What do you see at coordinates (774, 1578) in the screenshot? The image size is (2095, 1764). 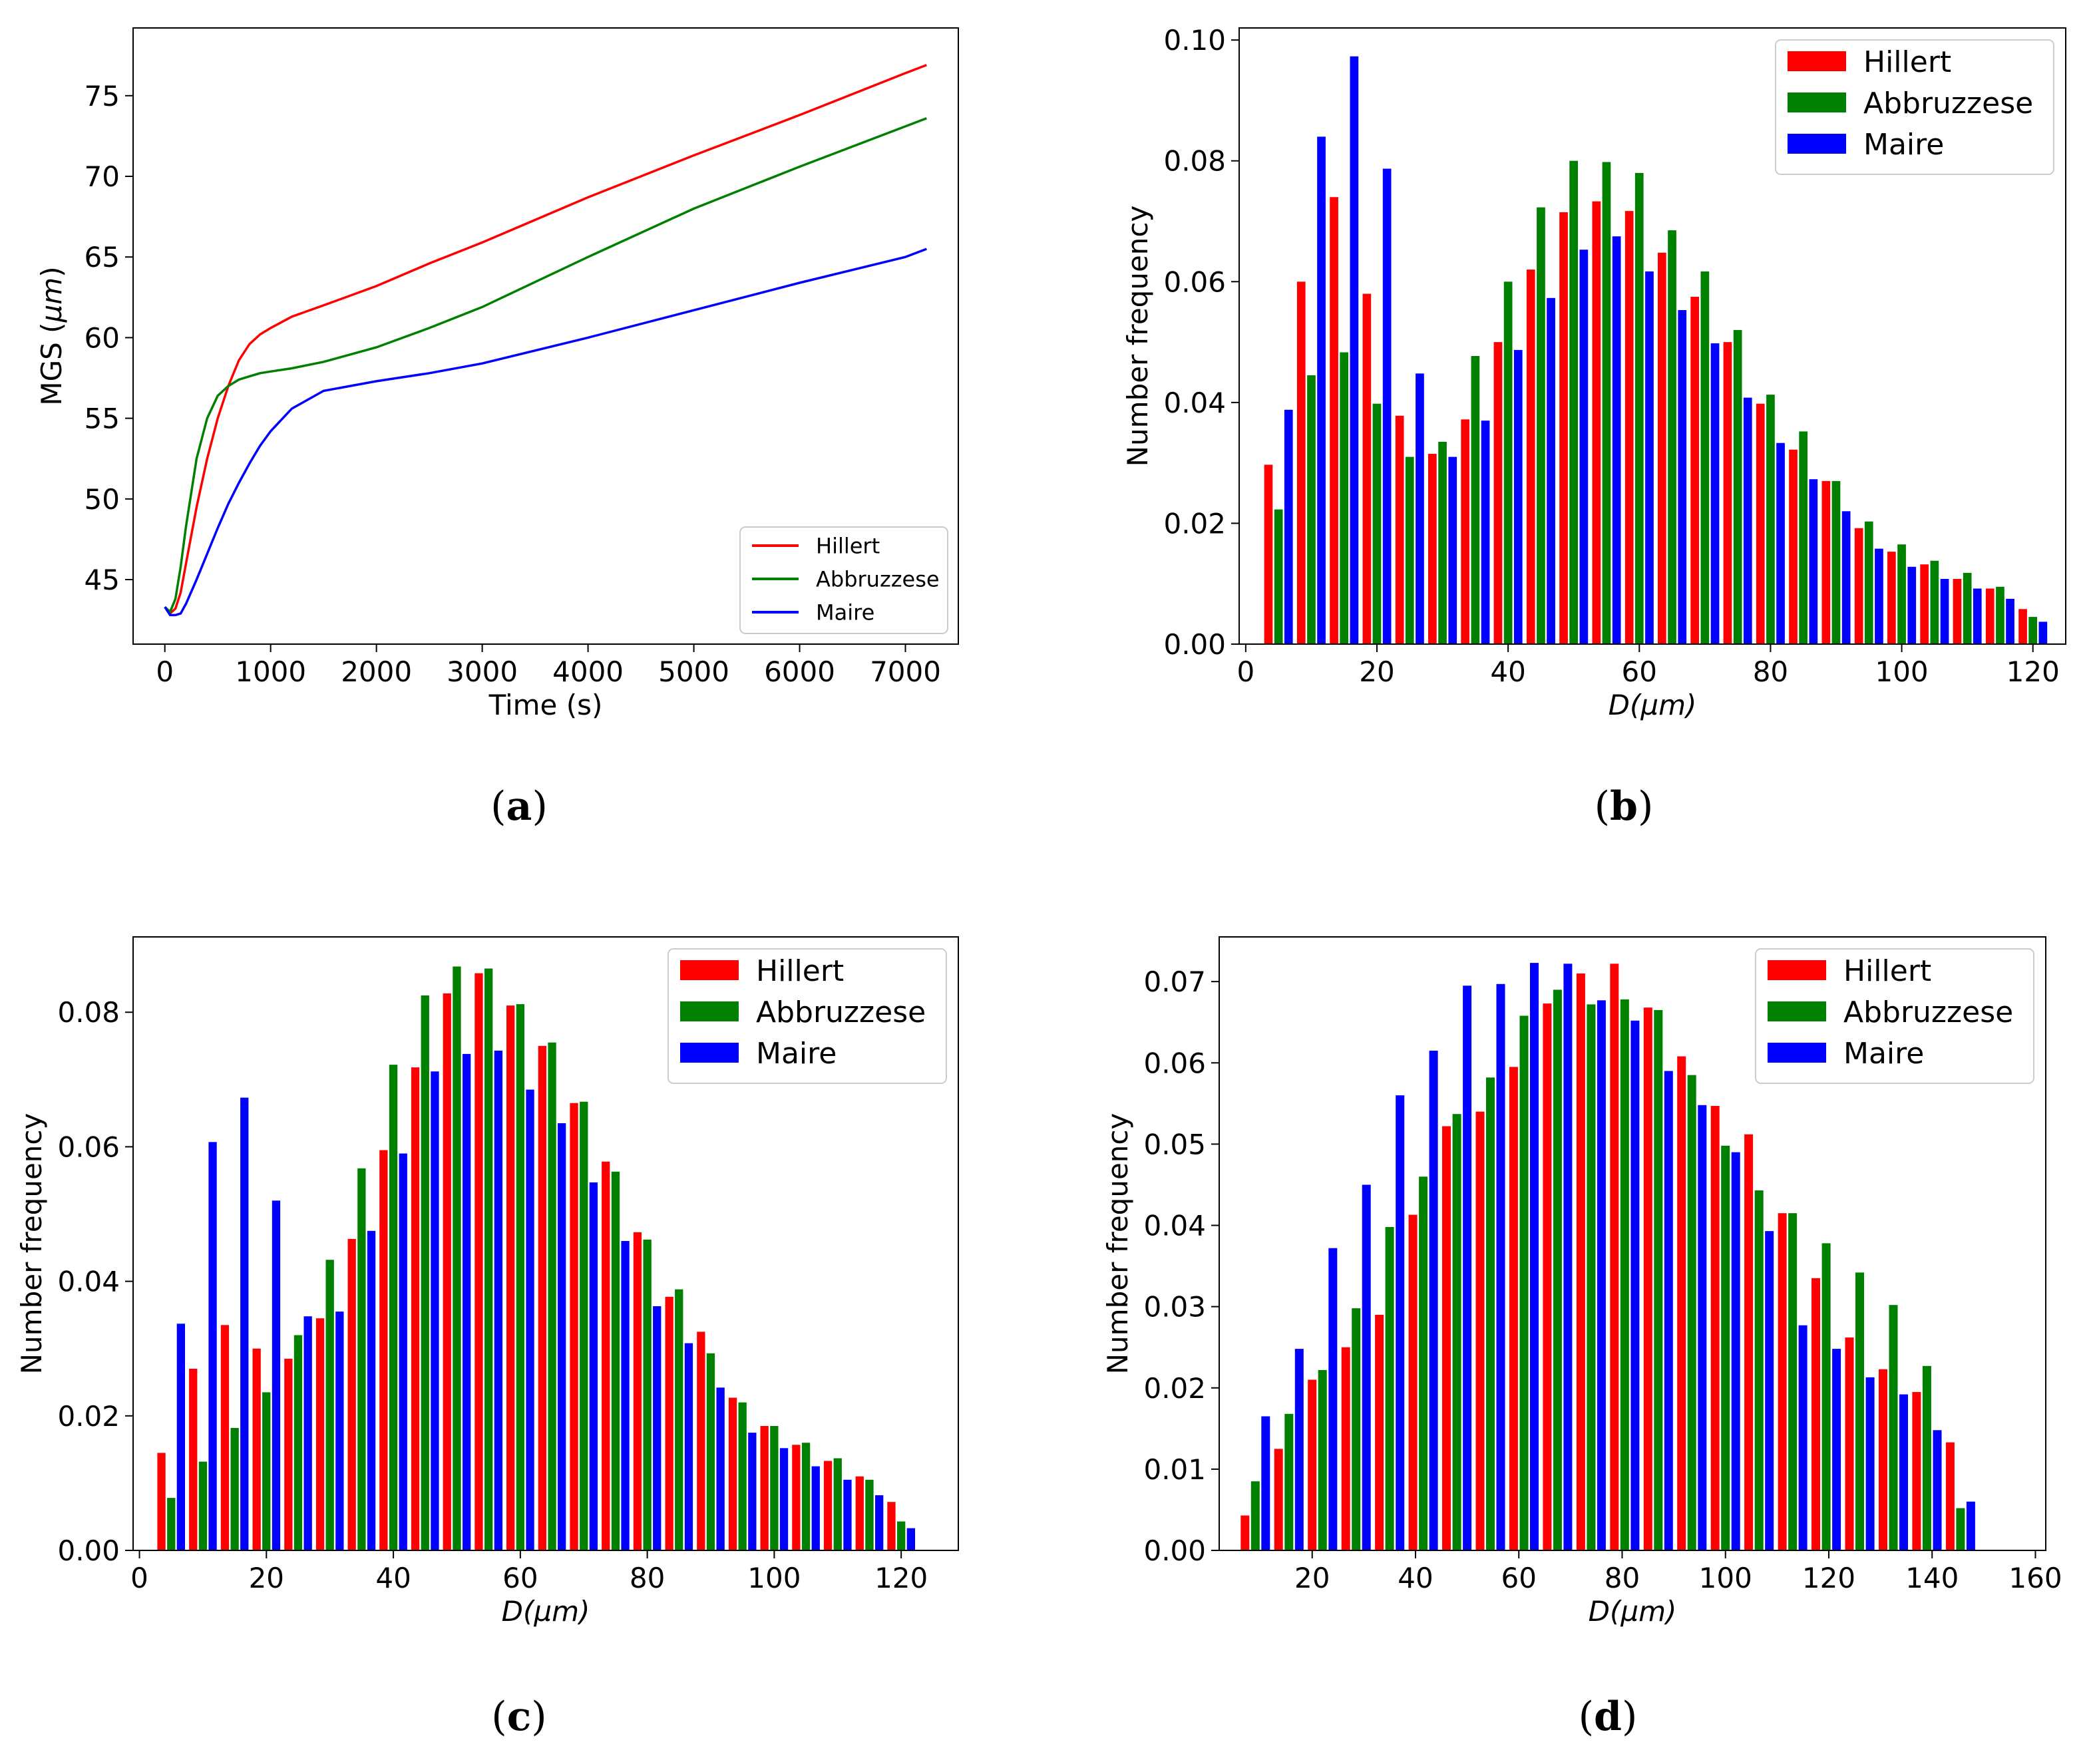 I see `x-tick-label: 100` at bounding box center [774, 1578].